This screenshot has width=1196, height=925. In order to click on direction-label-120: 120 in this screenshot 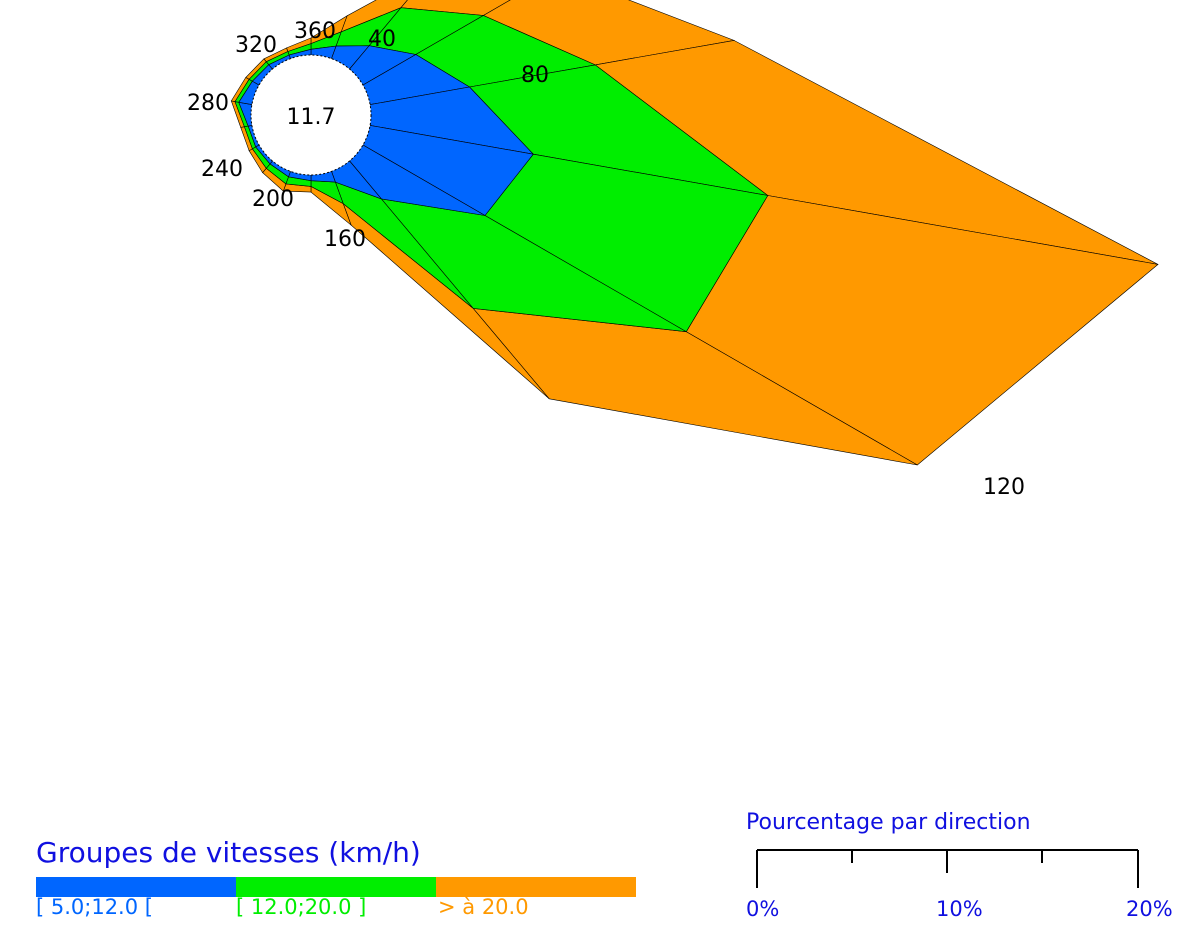, I will do `click(1004, 487)`.